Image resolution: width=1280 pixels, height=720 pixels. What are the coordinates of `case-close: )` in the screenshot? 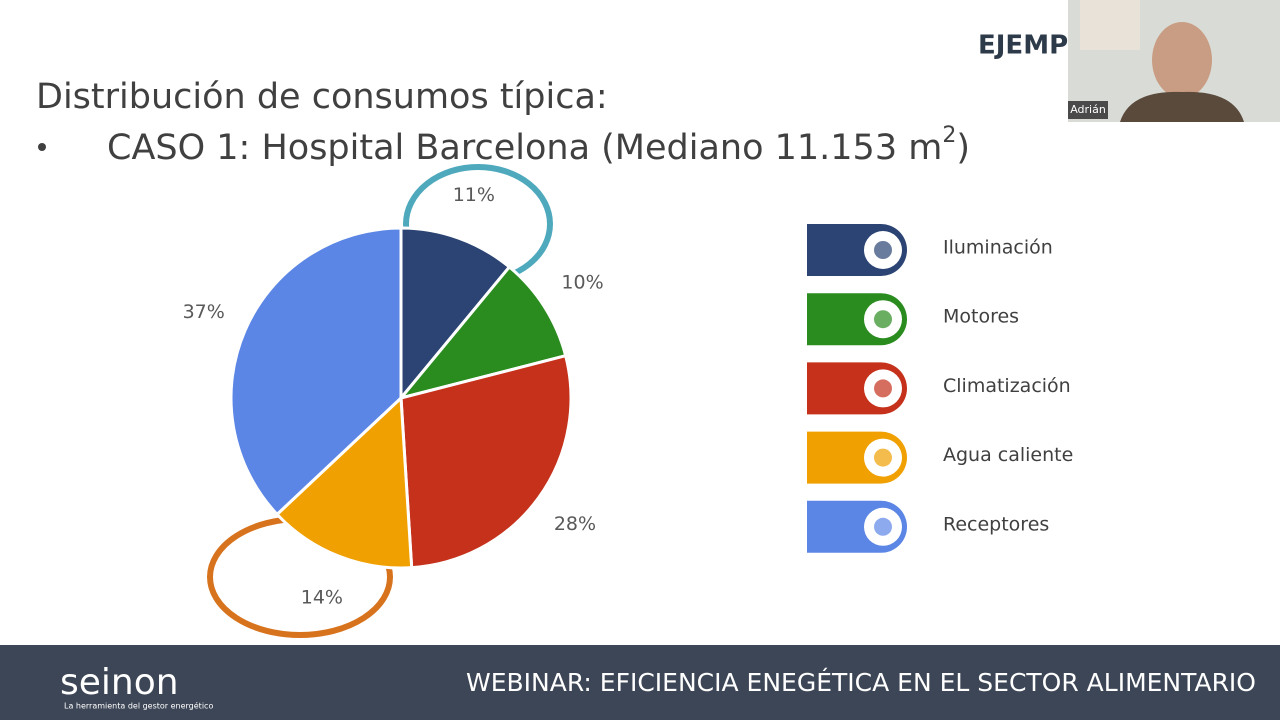 It's located at (963, 148).